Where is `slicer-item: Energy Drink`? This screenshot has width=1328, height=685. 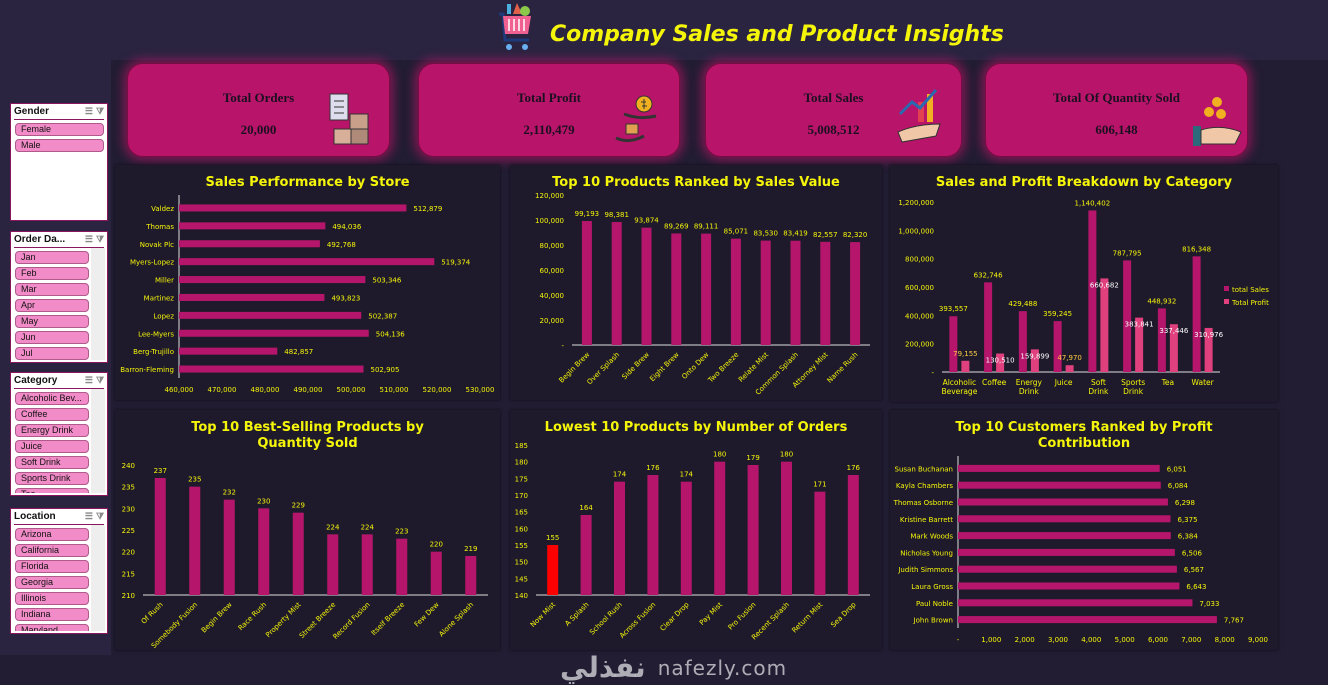 slicer-item: Energy Drink is located at coordinates (52, 430).